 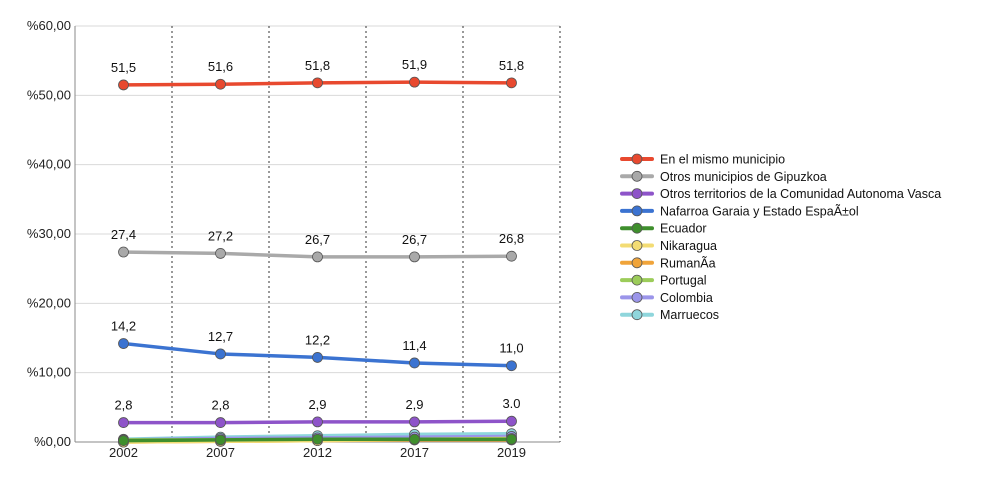 I want to click on data-label: 3.0, so click(x=511, y=403).